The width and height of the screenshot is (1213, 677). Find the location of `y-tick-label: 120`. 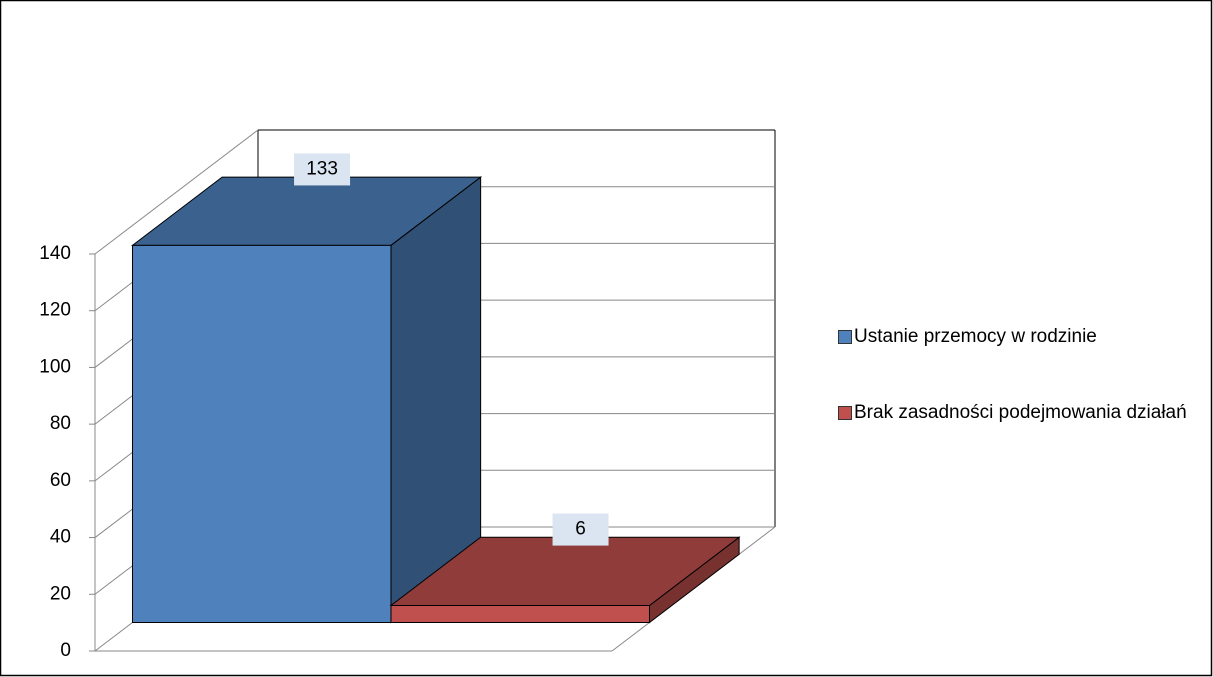

y-tick-label: 120 is located at coordinates (55, 310).